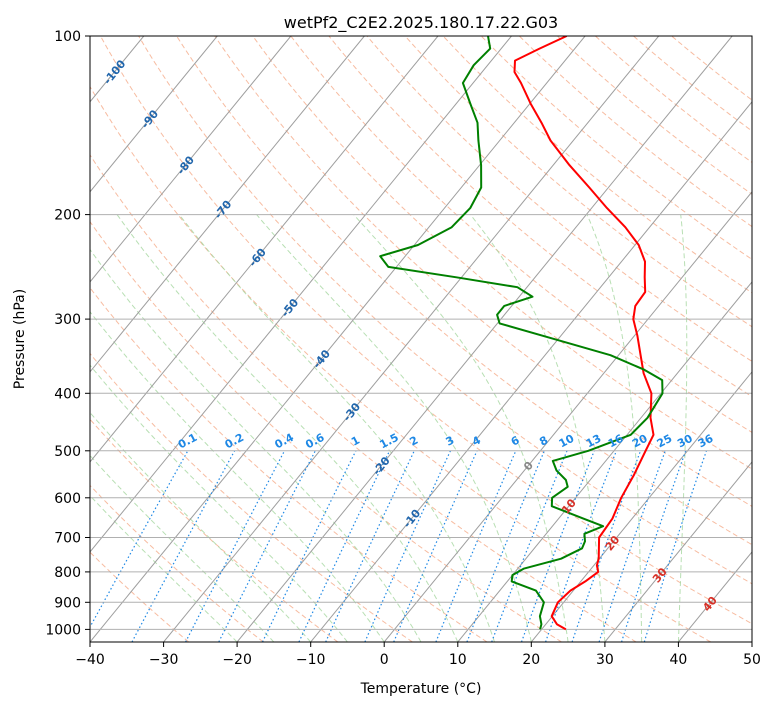 This screenshot has width=775, height=708. What do you see at coordinates (458, 660) in the screenshot?
I see `x-tick-label: 10` at bounding box center [458, 660].